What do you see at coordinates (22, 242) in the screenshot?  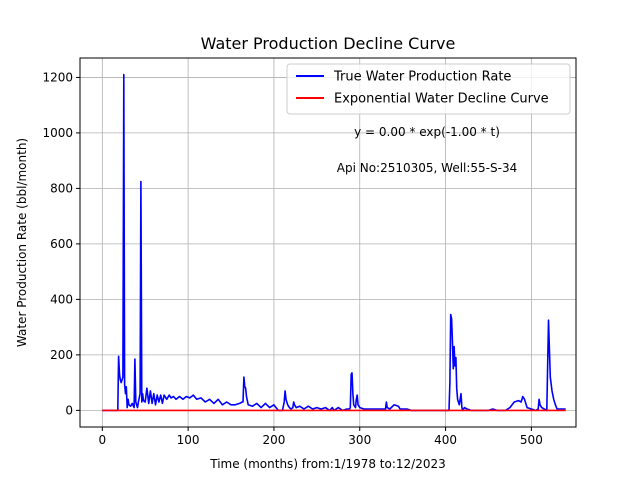 I see `y-axis-label: Water Production Rate (bbl/month)` at bounding box center [22, 242].